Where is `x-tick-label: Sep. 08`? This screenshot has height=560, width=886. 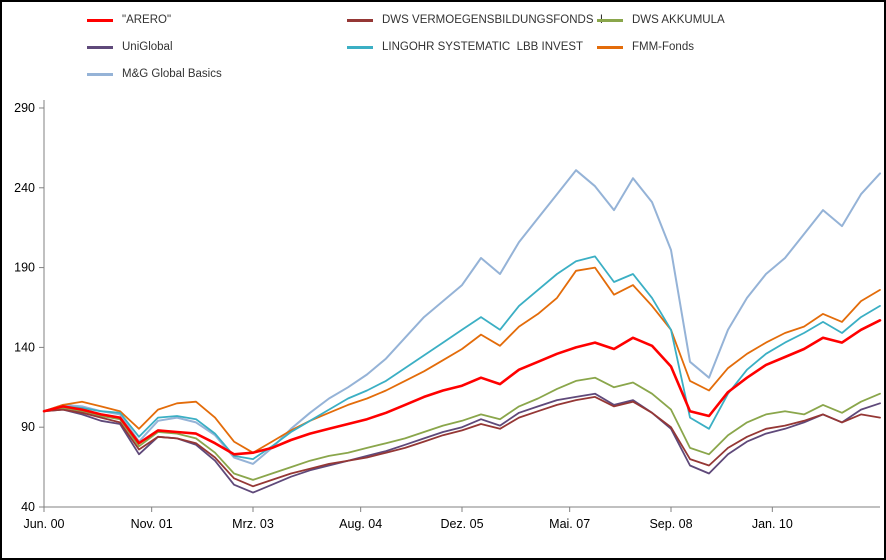
x-tick-label: Sep. 08 is located at coordinates (670, 524).